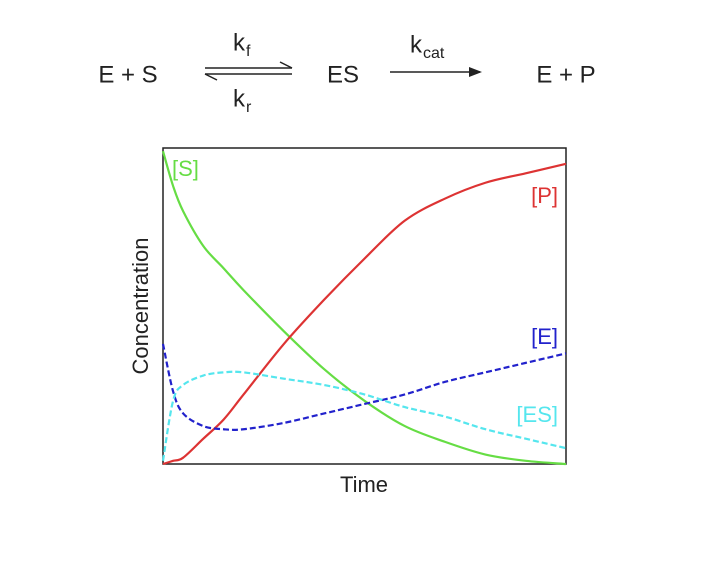 Image resolution: width=726 pixels, height=588 pixels. I want to click on kcat-symbol: k, so click(416, 44).